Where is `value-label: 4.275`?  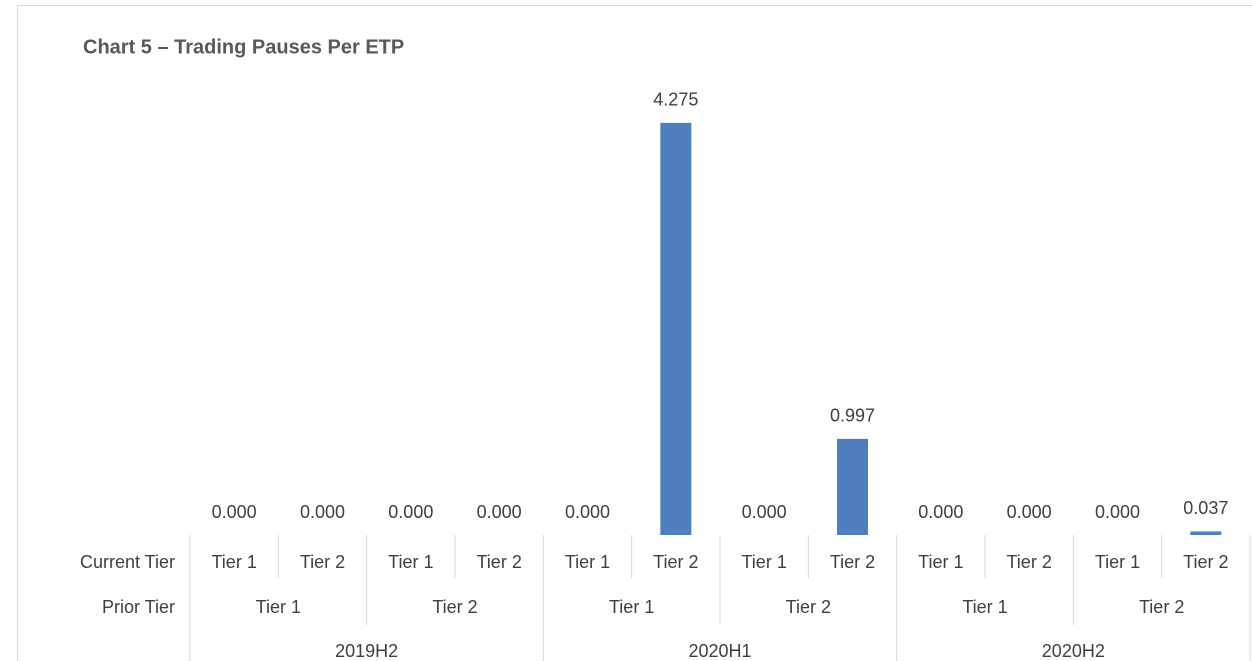 value-label: 4.275 is located at coordinates (675, 100).